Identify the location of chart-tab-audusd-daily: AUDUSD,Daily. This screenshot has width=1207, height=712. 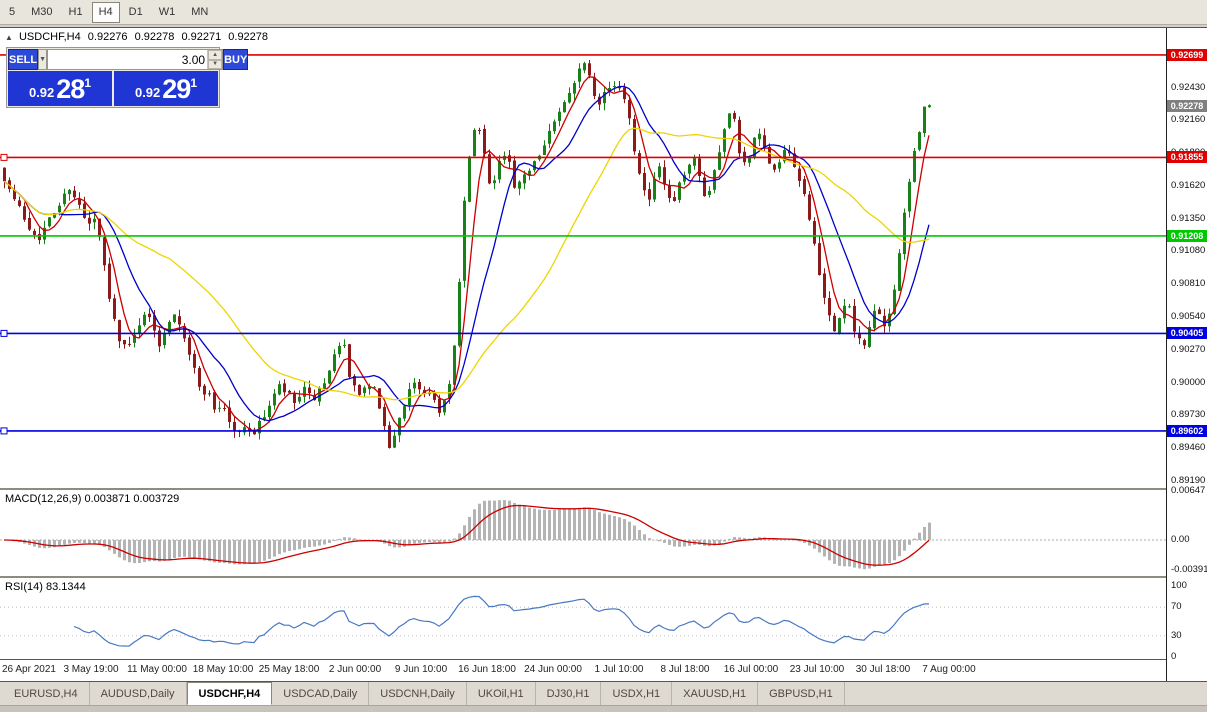
(138, 693).